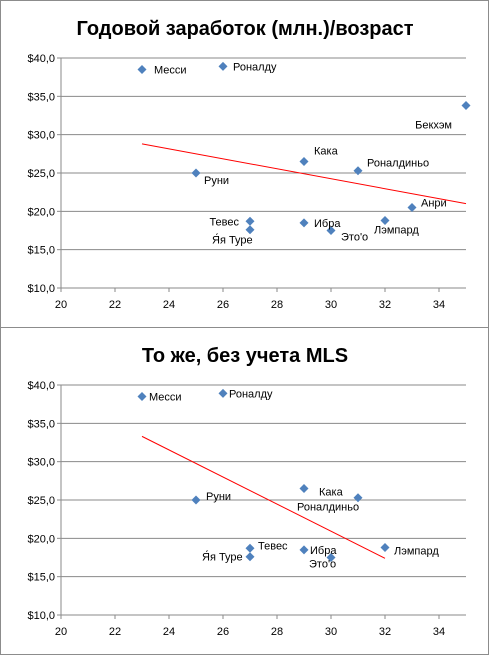 This screenshot has width=490, height=655. What do you see at coordinates (433, 126) in the screenshot?
I see `data-label: Бекхэм` at bounding box center [433, 126].